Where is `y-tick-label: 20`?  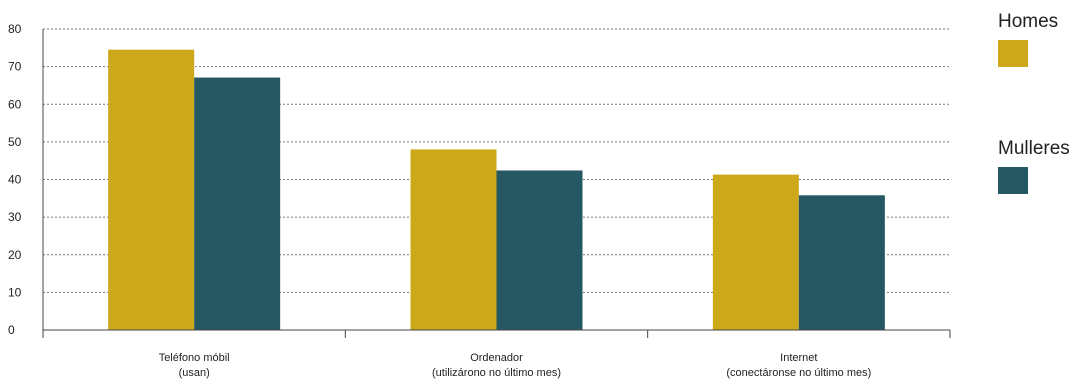
y-tick-label: 20 is located at coordinates (15, 255).